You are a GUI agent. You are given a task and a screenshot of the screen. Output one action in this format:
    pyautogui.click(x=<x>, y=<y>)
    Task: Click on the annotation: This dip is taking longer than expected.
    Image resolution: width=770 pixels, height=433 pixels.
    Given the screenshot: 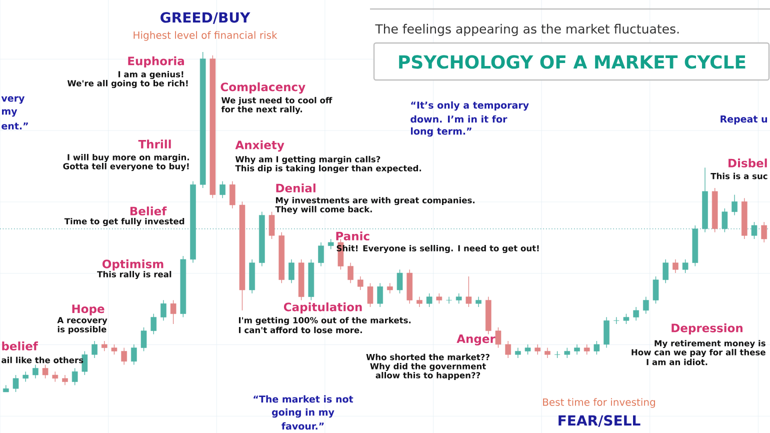 What is the action you would take?
    pyautogui.click(x=328, y=169)
    